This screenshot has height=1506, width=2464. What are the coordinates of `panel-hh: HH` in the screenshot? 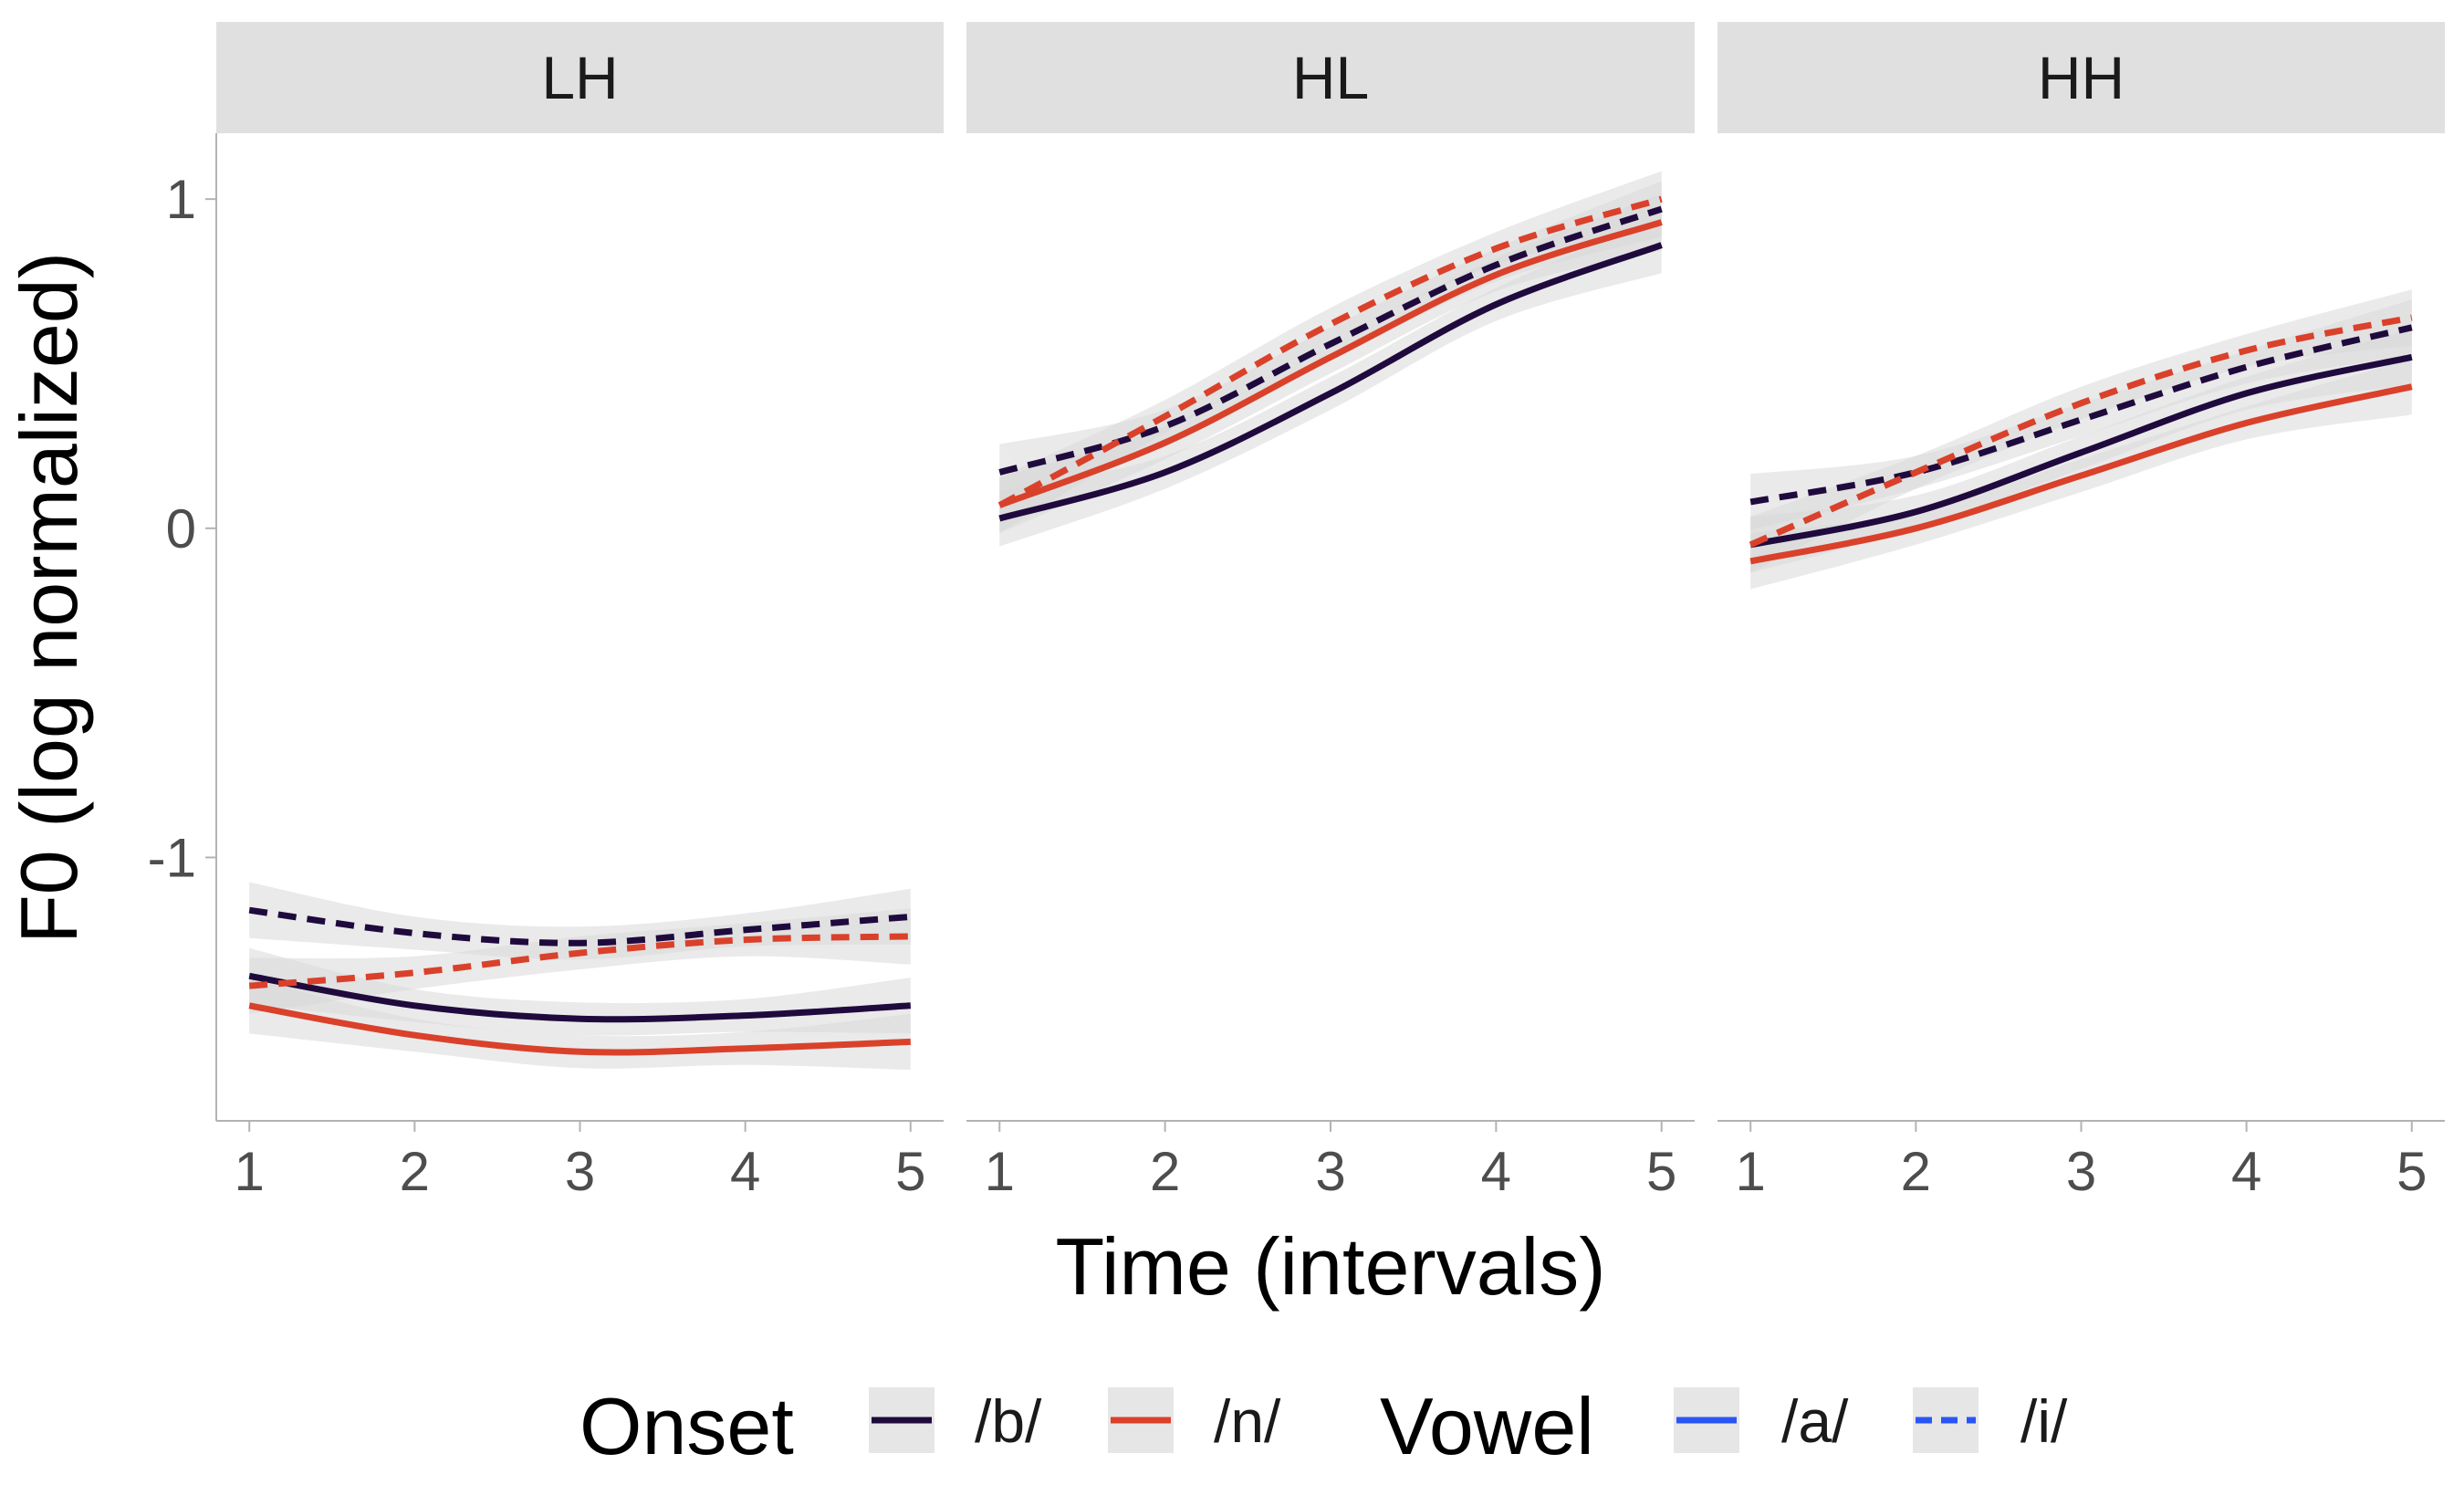 It's located at (2081, 306).